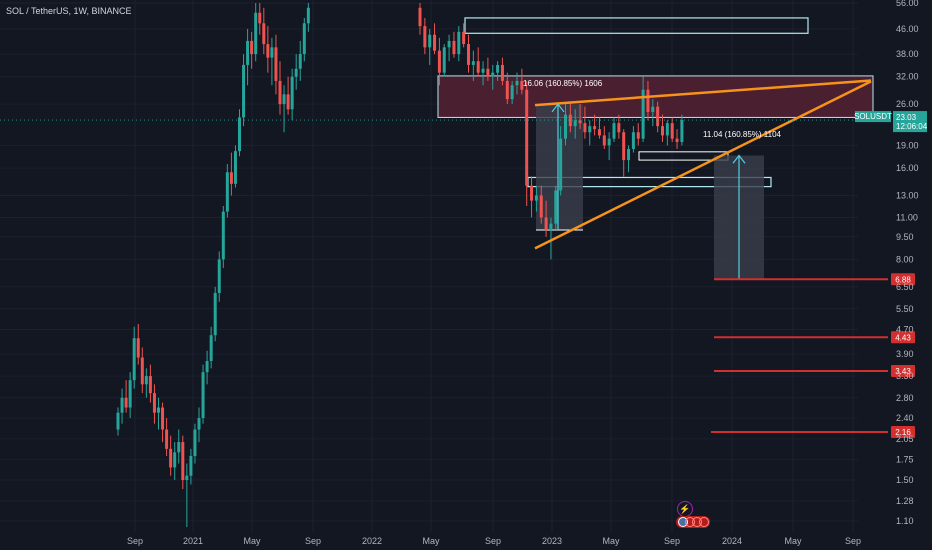 The height and width of the screenshot is (550, 932). What do you see at coordinates (907, 145) in the screenshot?
I see `price-tick-label: 19.00` at bounding box center [907, 145].